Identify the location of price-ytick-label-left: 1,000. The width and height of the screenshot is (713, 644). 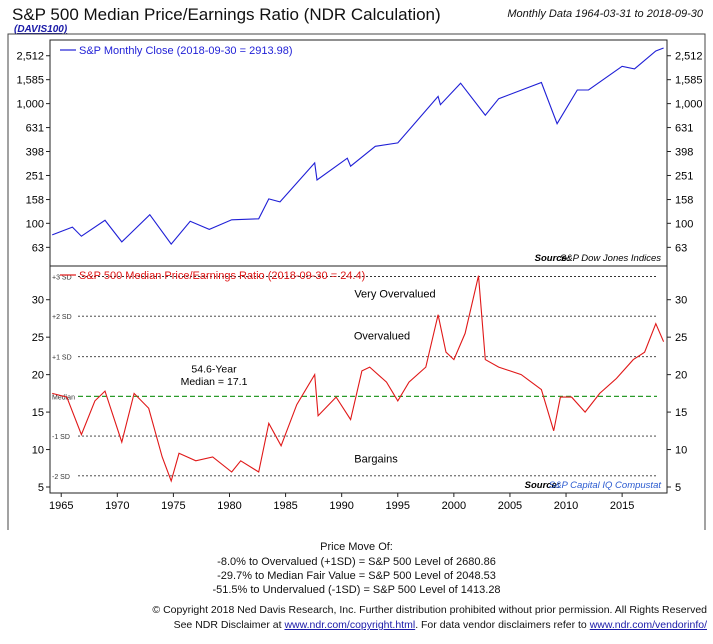
(30, 105).